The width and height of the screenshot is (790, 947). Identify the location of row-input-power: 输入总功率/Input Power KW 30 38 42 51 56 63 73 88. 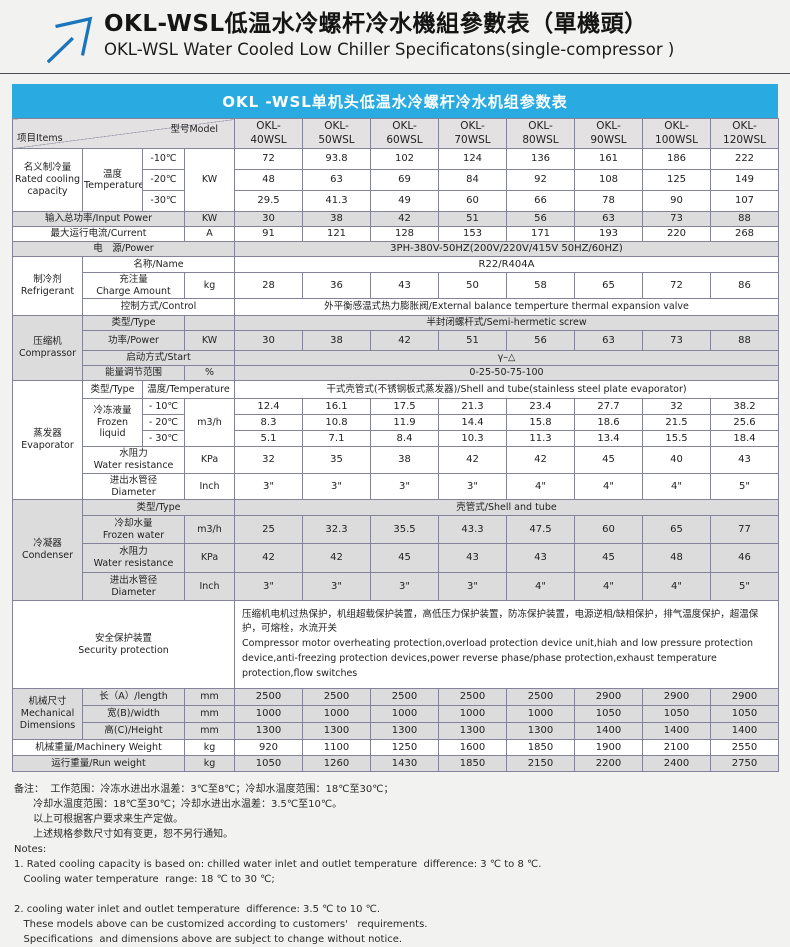
(395, 219).